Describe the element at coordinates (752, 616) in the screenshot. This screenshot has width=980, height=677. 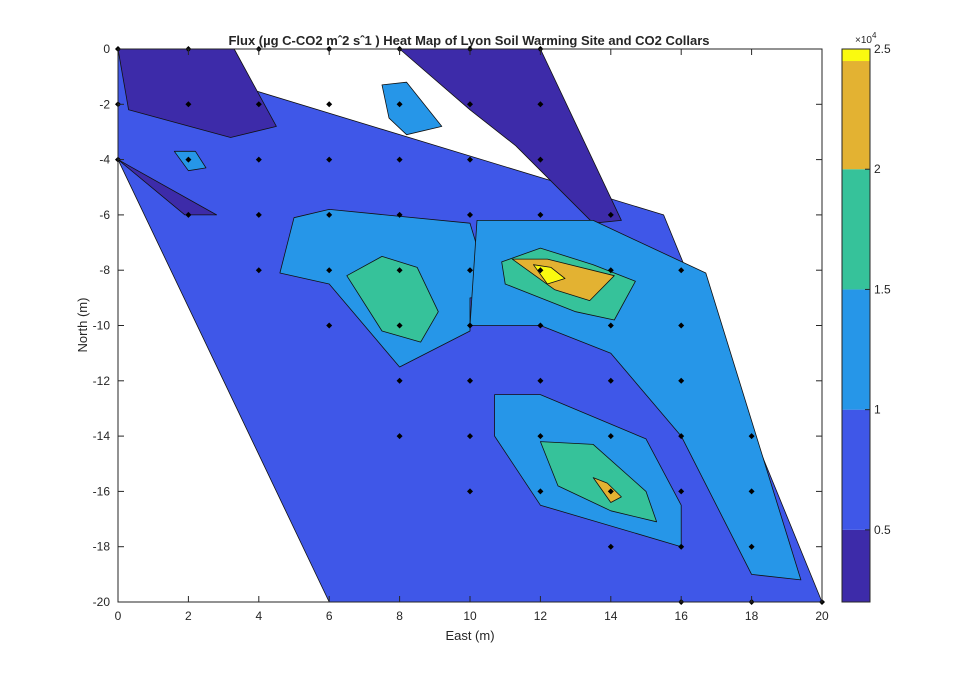
I see `x-tick-label: 18` at that location.